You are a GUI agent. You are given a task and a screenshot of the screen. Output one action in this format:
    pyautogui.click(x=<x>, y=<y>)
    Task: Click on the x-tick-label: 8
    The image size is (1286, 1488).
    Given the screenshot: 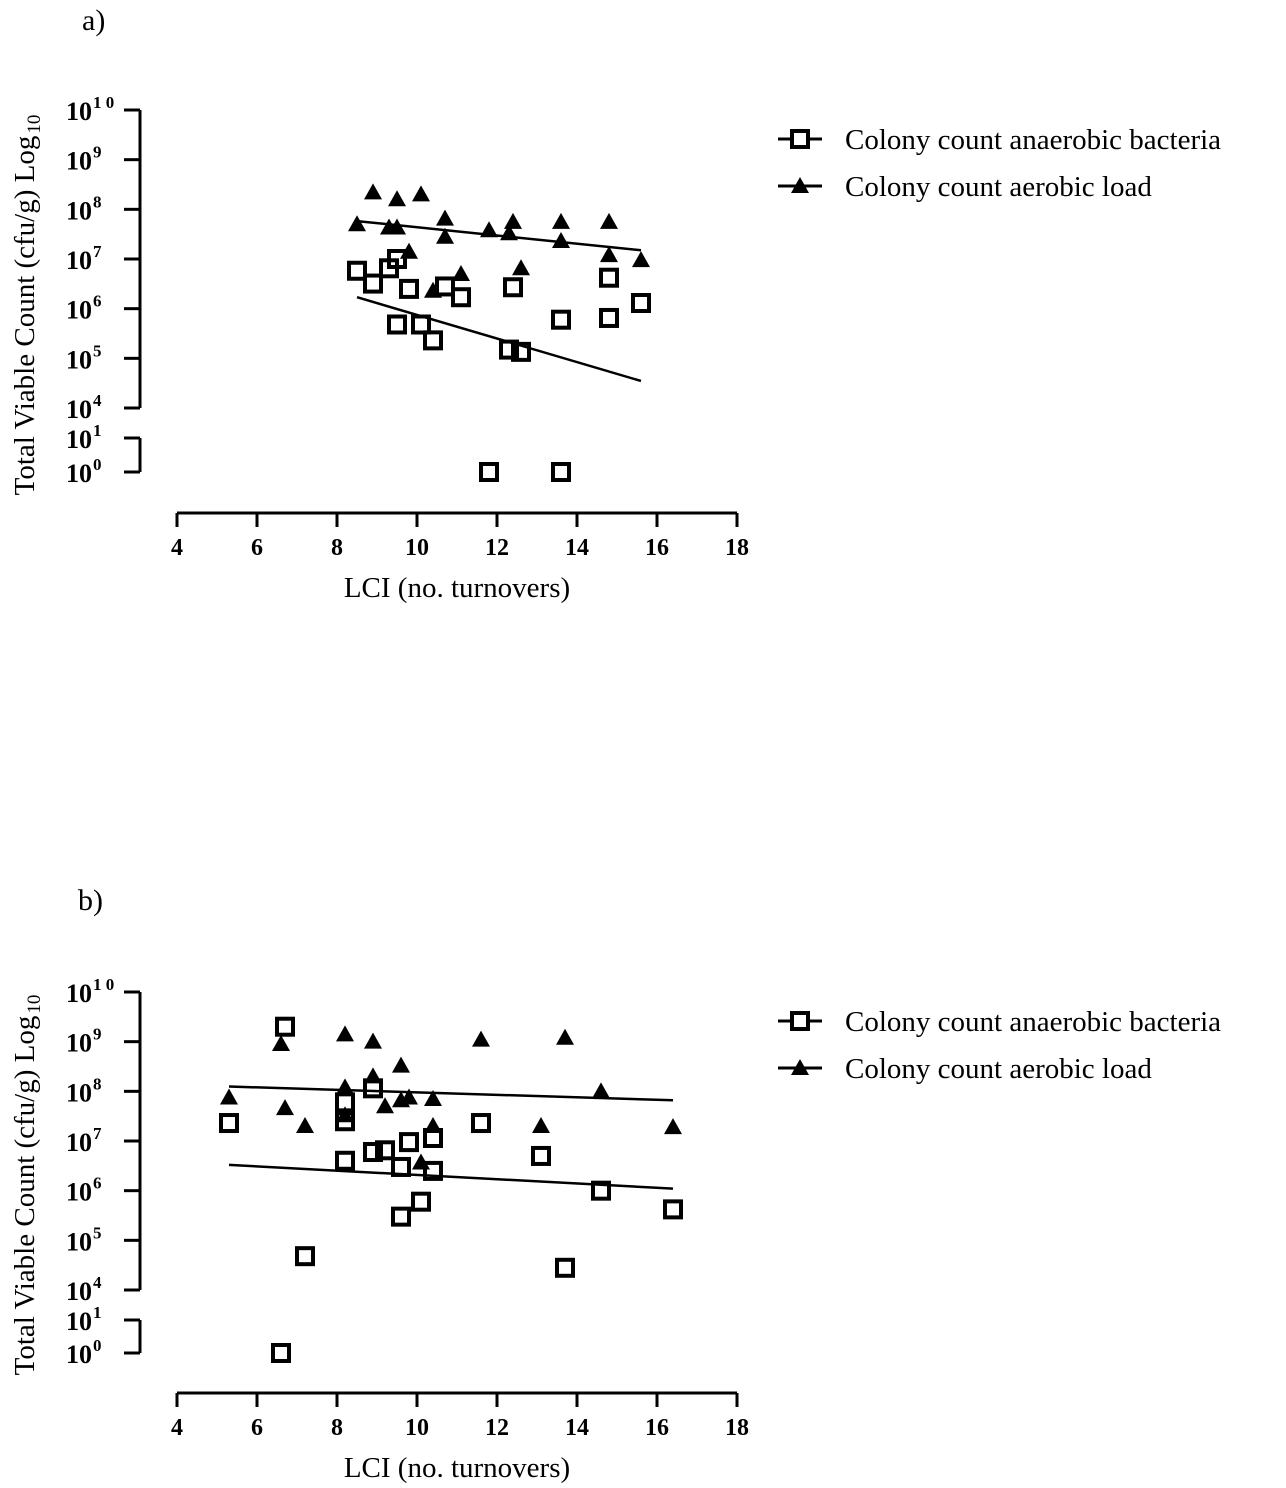 What is the action you would take?
    pyautogui.click(x=337, y=548)
    